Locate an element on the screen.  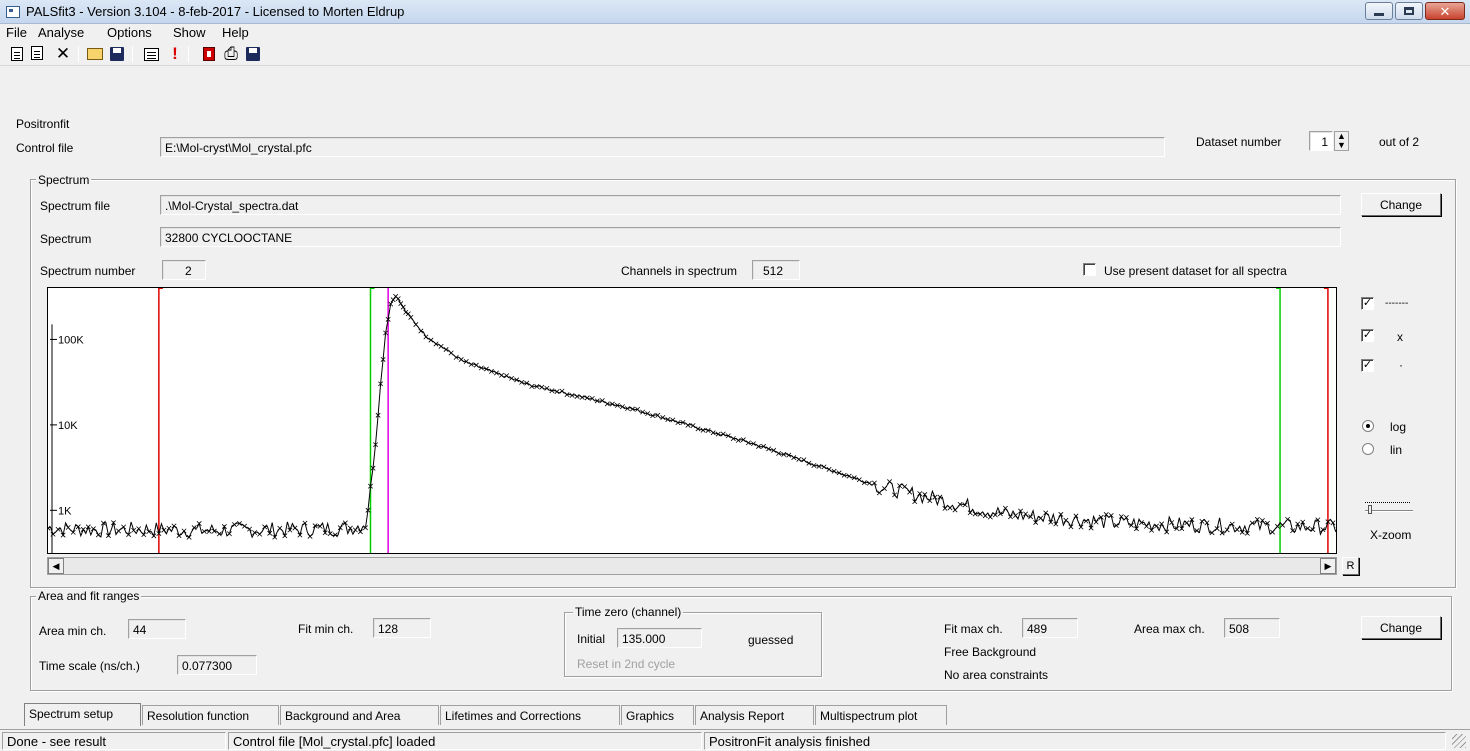
tab-spectrum-setup: Spectrum setup is located at coordinates (82, 714).